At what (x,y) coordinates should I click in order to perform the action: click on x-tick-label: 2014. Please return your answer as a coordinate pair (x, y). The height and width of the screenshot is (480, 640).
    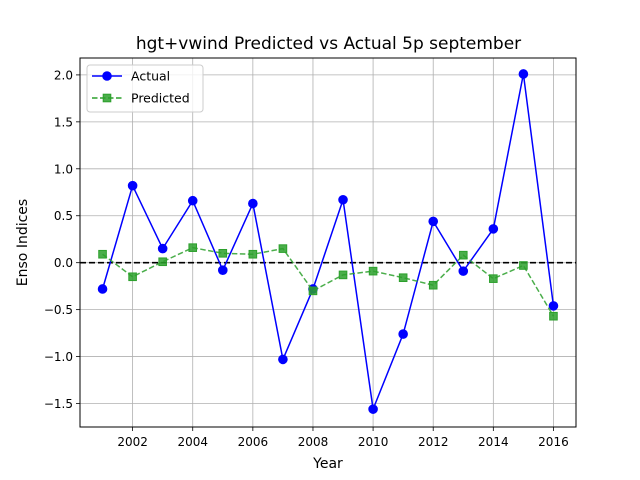
    Looking at the image, I should click on (493, 442).